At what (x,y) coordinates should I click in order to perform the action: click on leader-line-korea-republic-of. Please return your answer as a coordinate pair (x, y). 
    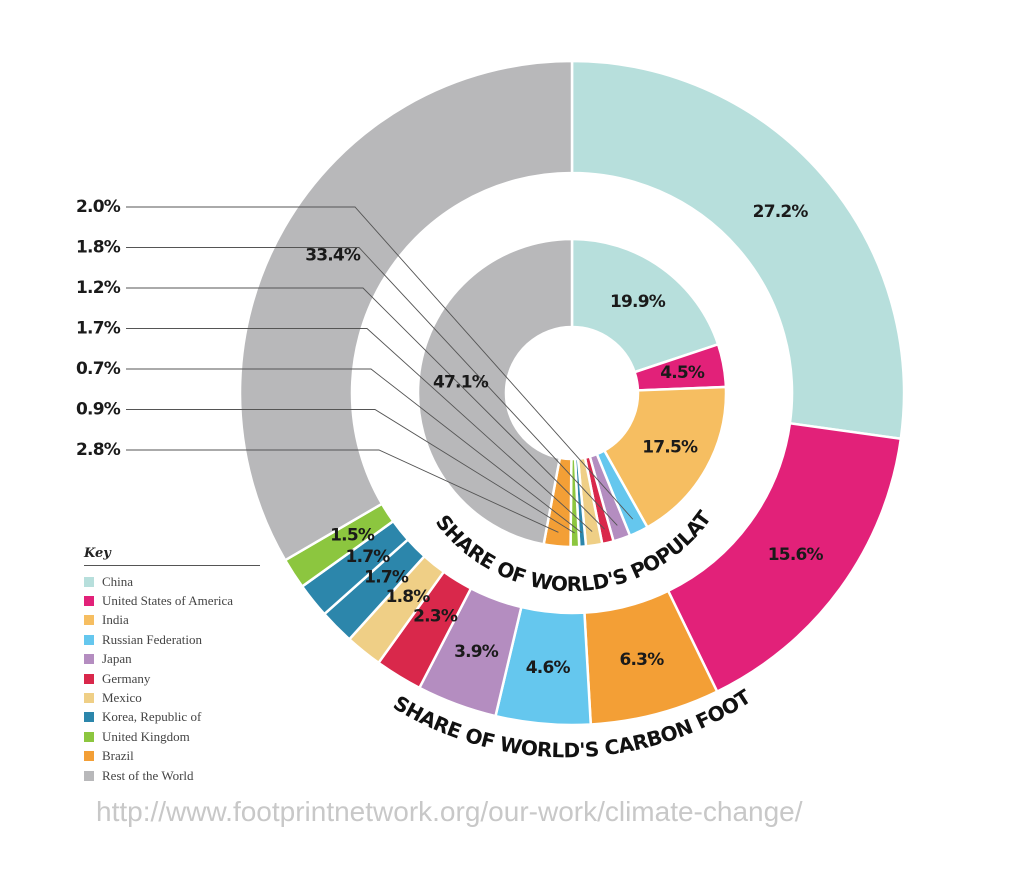
    Looking at the image, I should click on (354, 451).